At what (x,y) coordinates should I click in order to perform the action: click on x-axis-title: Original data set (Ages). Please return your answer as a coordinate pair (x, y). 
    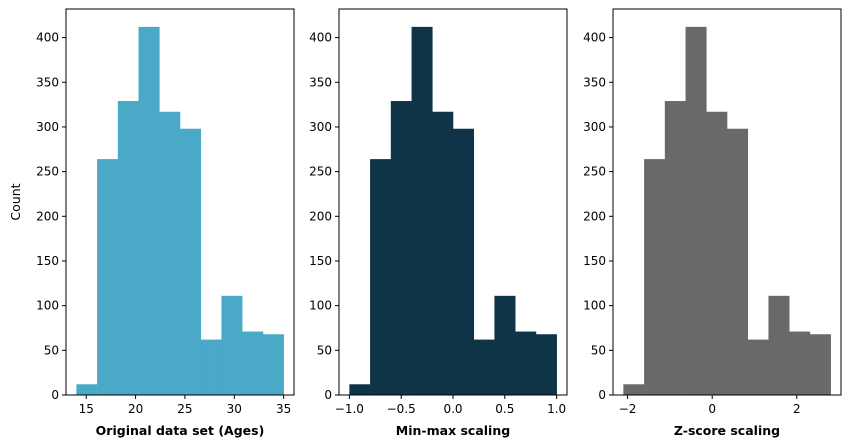
    Looking at the image, I should click on (180, 430).